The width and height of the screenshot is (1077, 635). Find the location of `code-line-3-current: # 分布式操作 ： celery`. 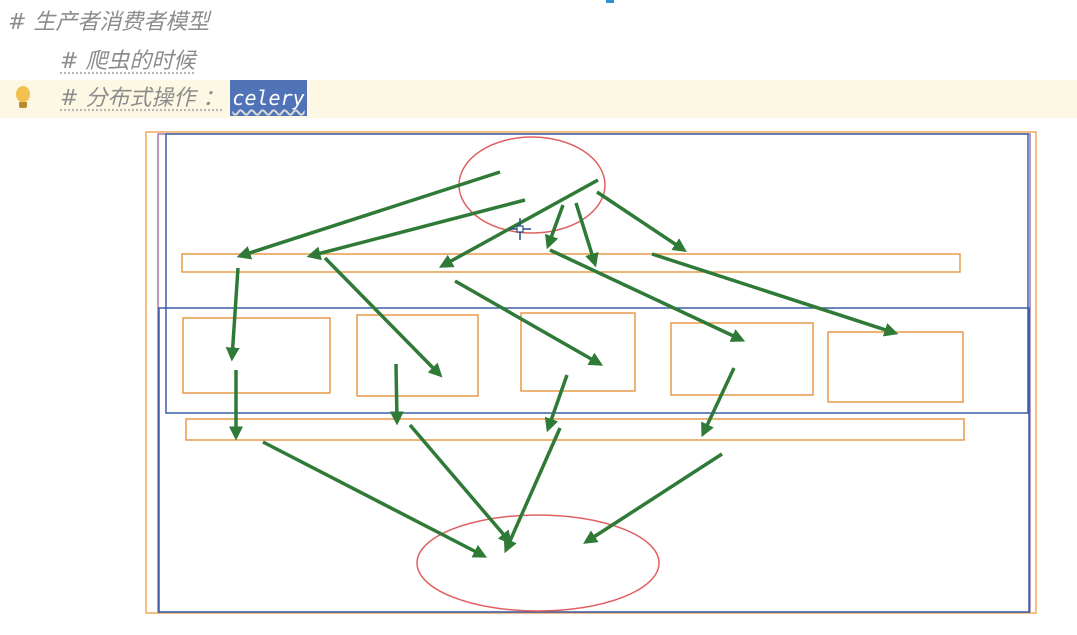

code-line-3-current: # 分布式操作 ： celery is located at coordinates (538, 99).